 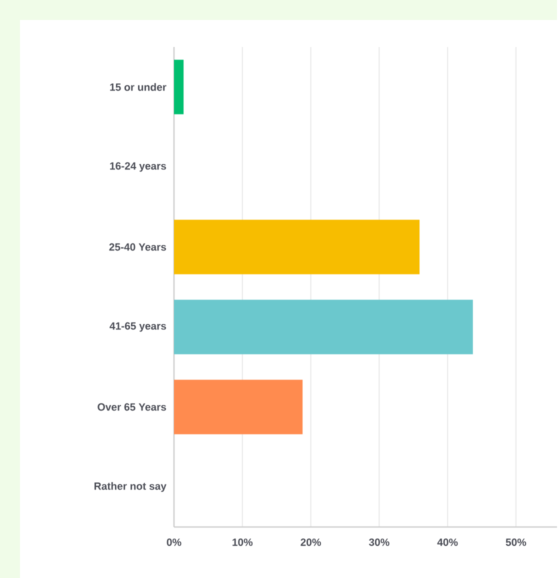 What do you see at coordinates (311, 542) in the screenshot?
I see `x-tick-label: 20%` at bounding box center [311, 542].